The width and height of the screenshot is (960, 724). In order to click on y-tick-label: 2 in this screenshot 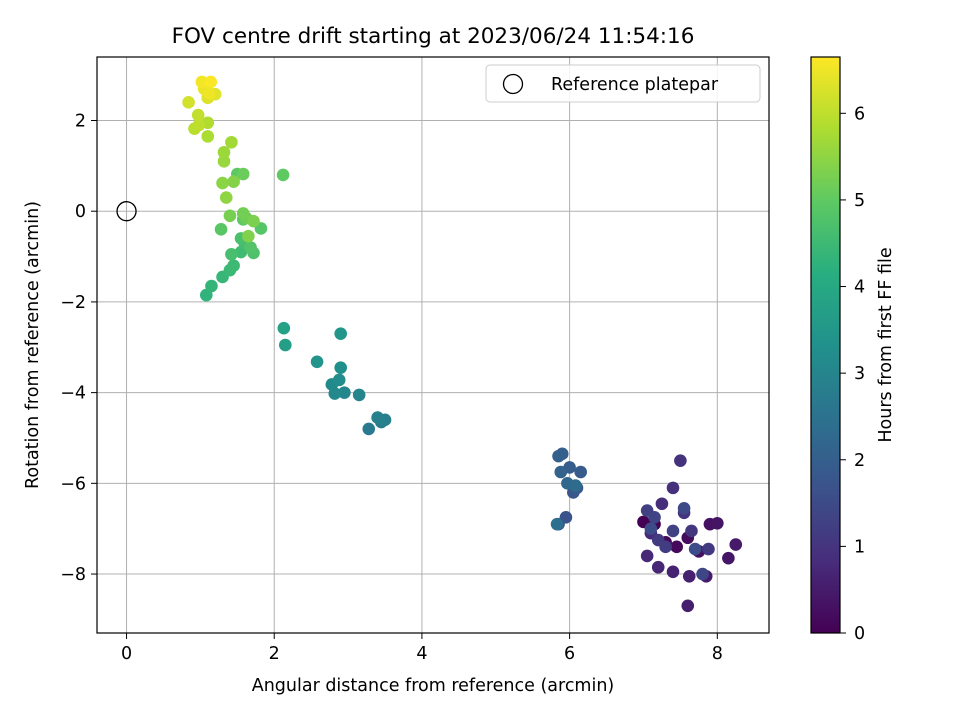, I will do `click(80, 121)`.